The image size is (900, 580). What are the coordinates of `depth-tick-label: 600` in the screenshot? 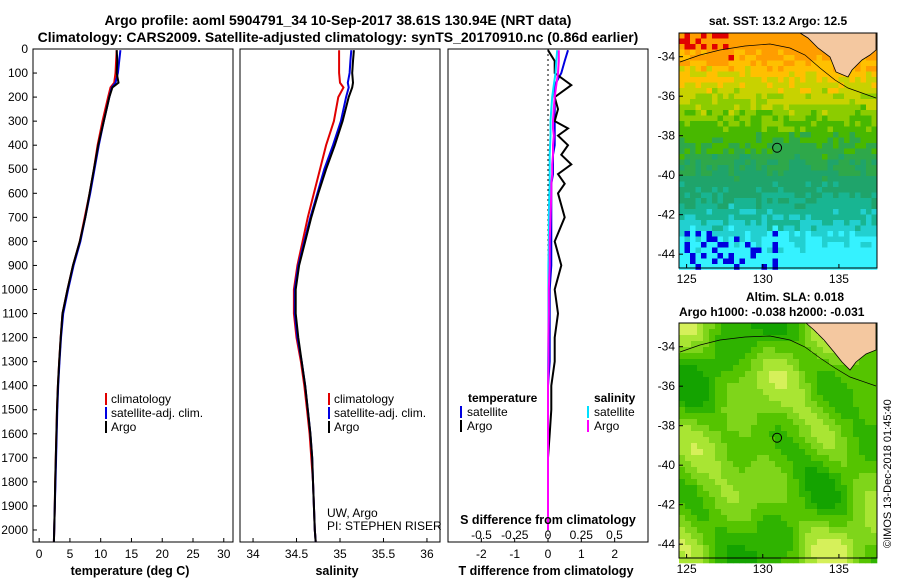 It's located at (18, 193).